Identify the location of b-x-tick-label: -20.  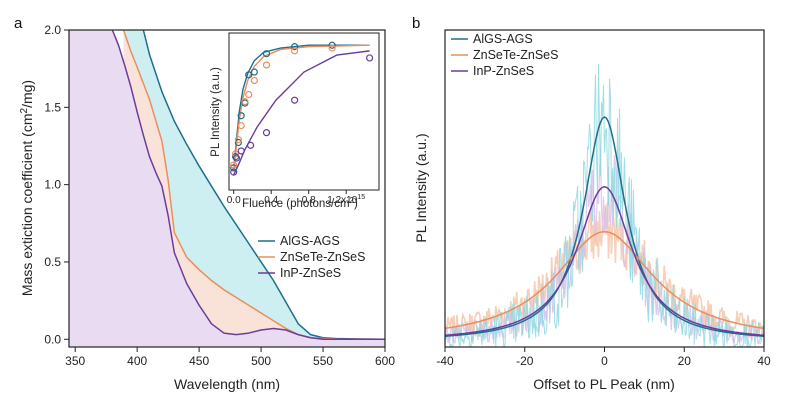
(525, 361).